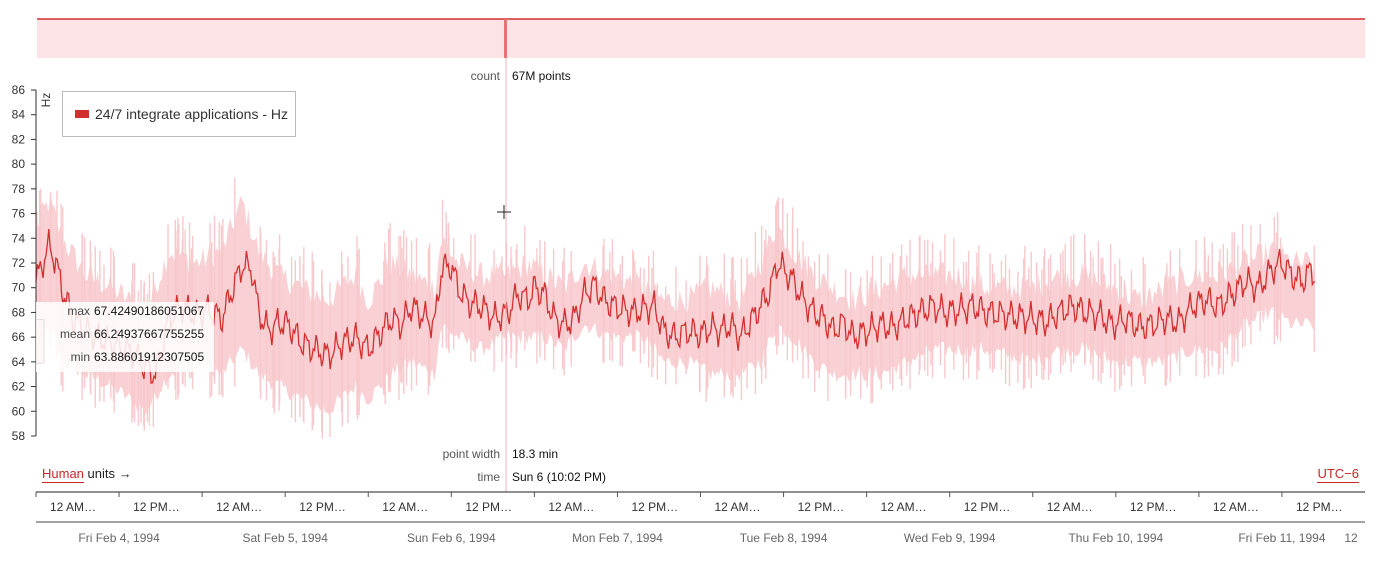  Describe the element at coordinates (19, 189) in the screenshot. I see `y-tick-label: 78` at that location.